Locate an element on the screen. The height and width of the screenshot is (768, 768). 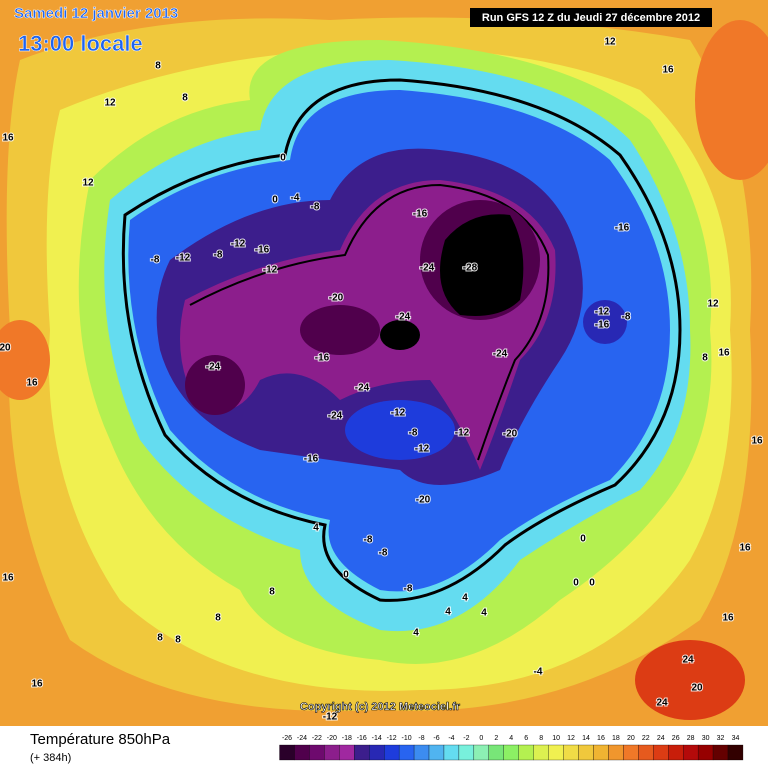
scale-label: 26 is located at coordinates (676, 738).